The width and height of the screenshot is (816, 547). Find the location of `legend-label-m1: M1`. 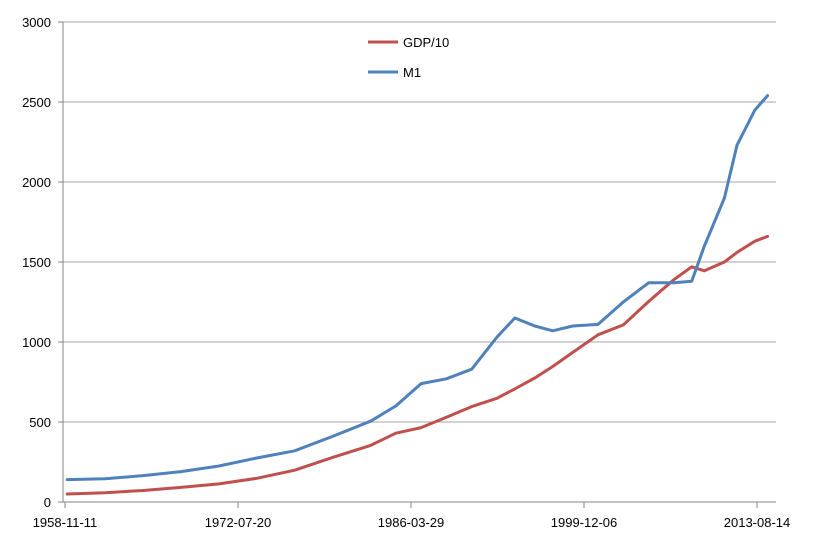

legend-label-m1: M1 is located at coordinates (412, 72).